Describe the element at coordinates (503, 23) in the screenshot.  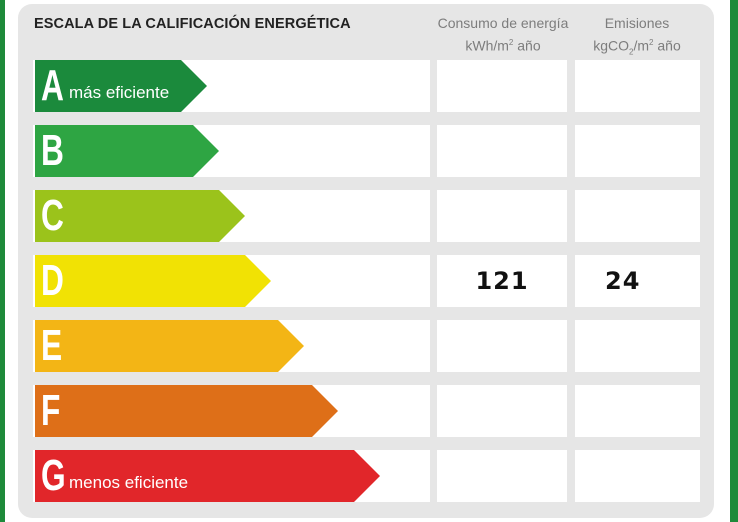
I see `column-header-consumo-line1: Consumo de energía` at that location.